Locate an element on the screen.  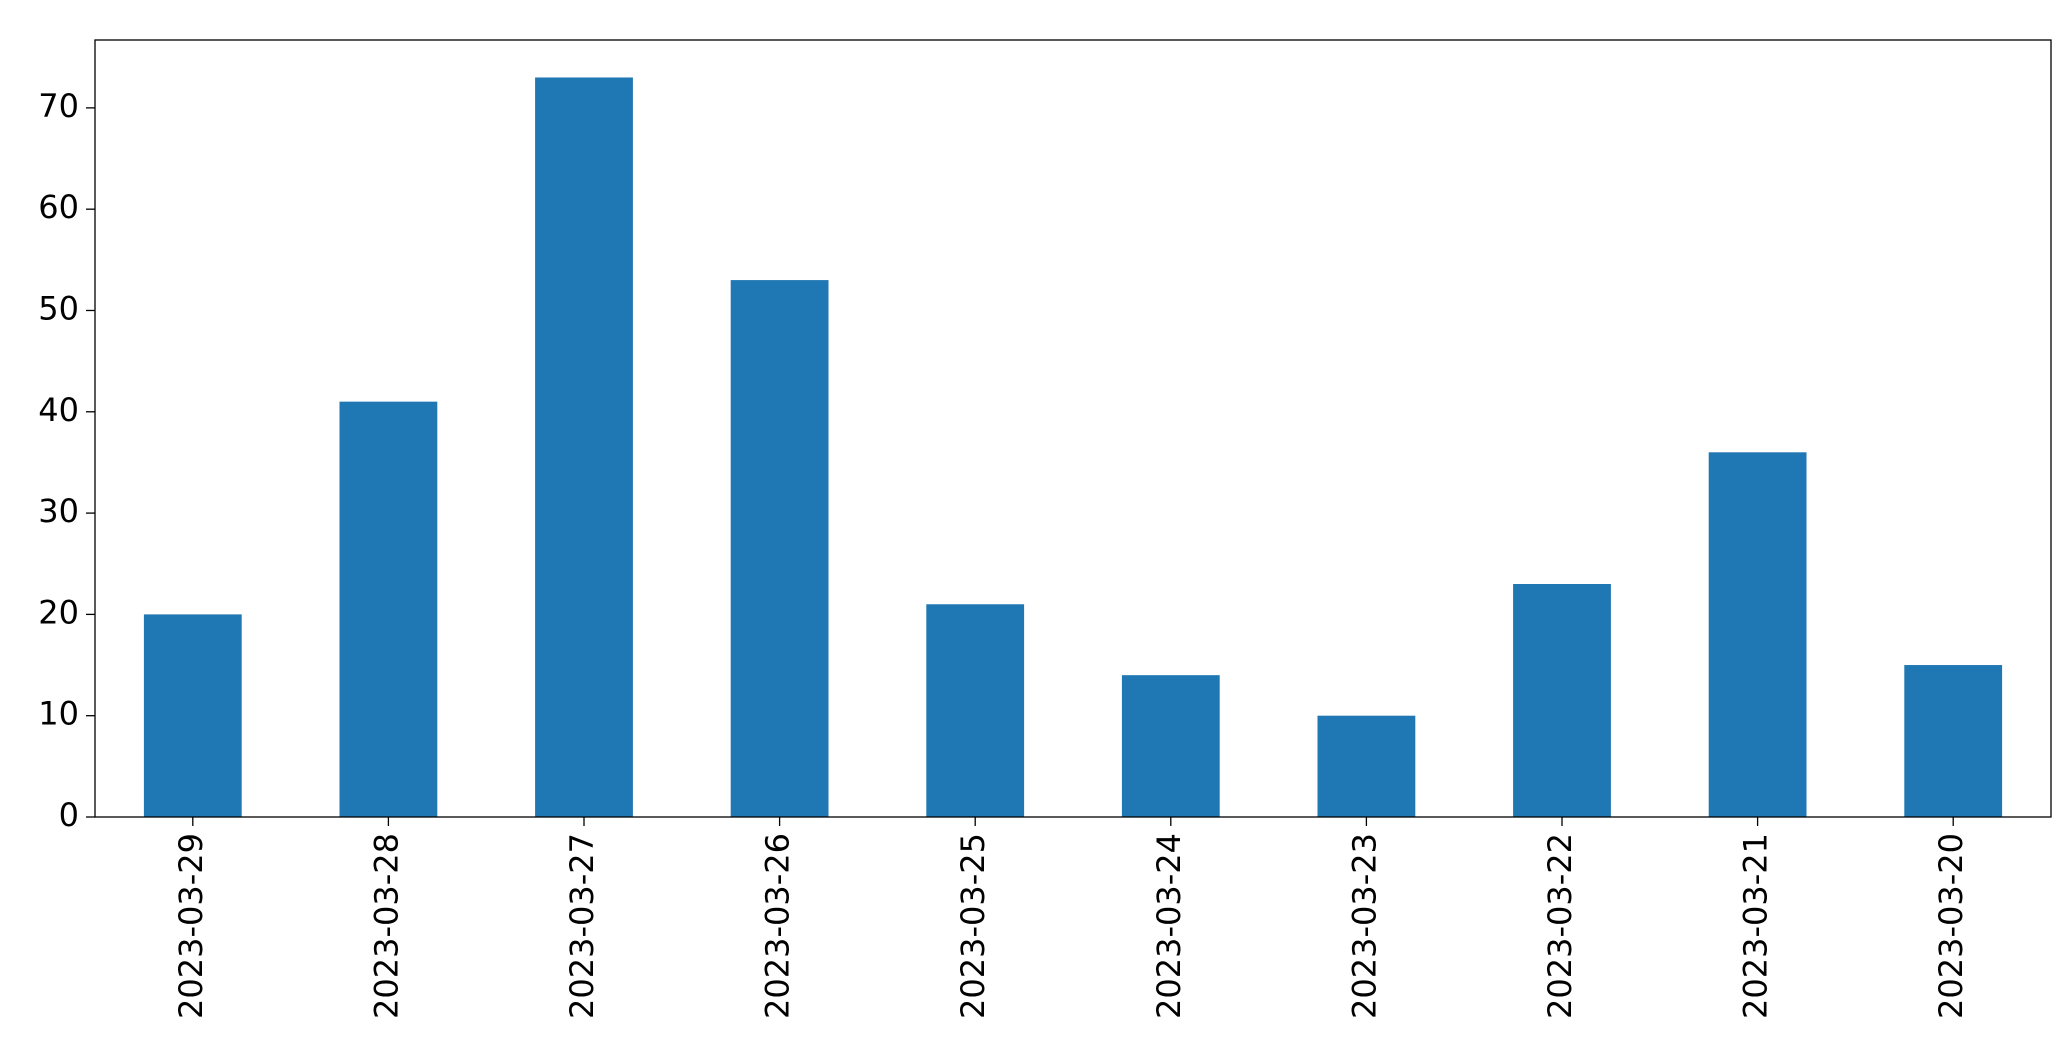
y-tick-label: 30 is located at coordinates (58, 511).